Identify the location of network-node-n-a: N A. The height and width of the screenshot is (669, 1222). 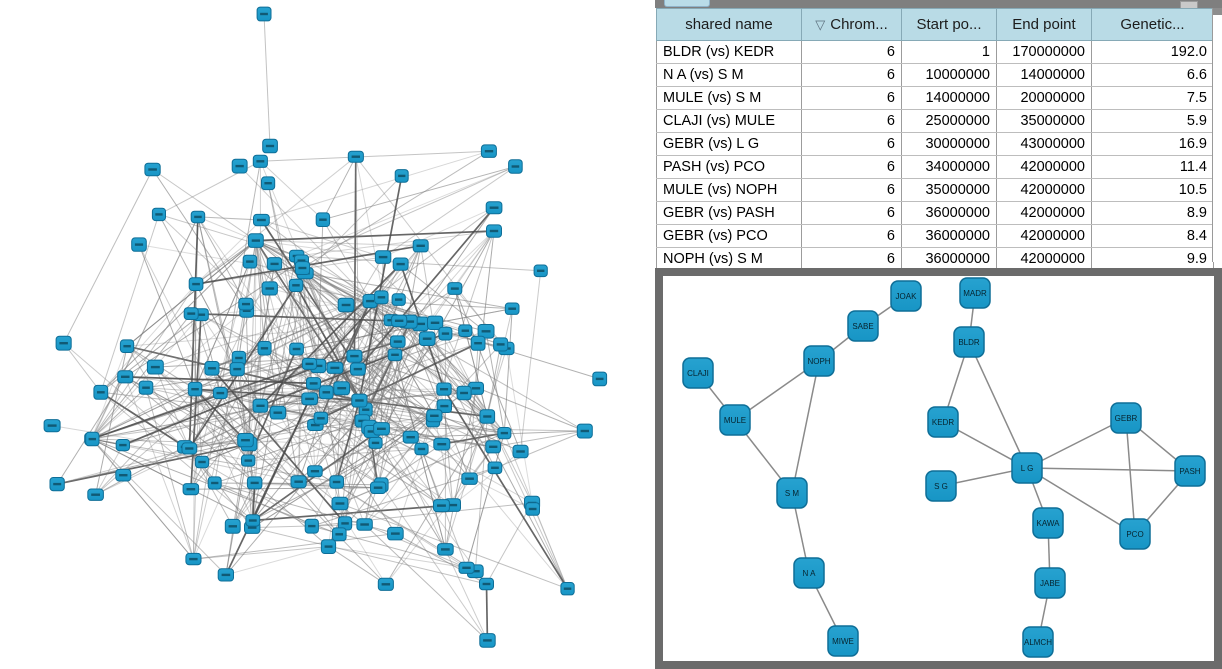
(809, 573).